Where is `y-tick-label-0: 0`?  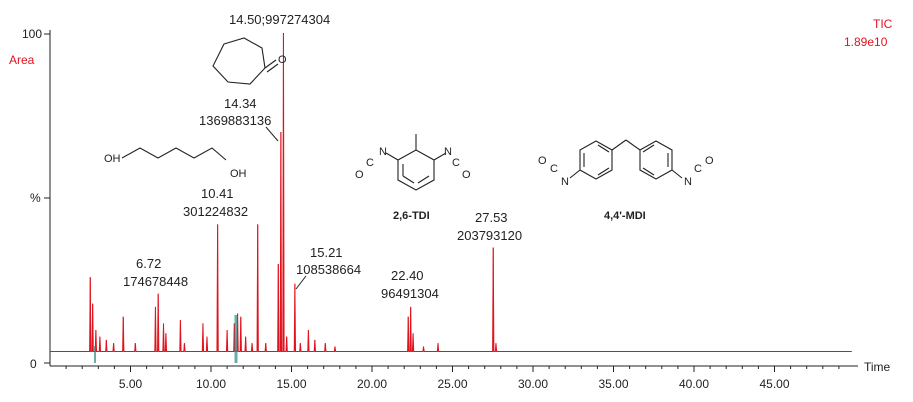
y-tick-label-0: 0 is located at coordinates (33, 364).